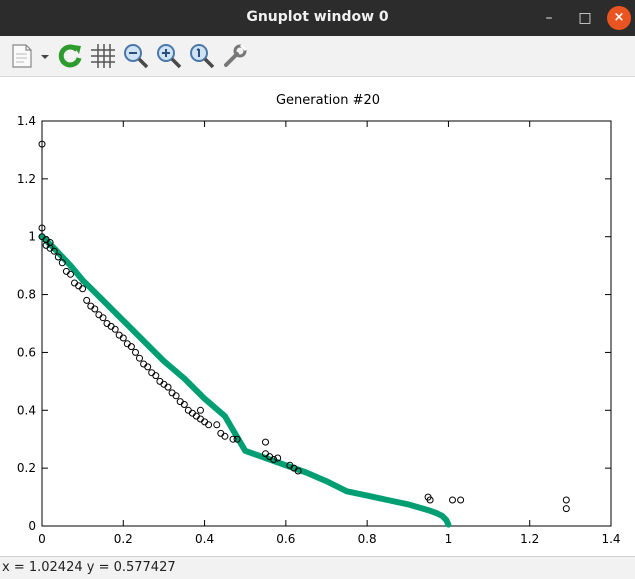  I want to click on replot-icon, so click(70, 56).